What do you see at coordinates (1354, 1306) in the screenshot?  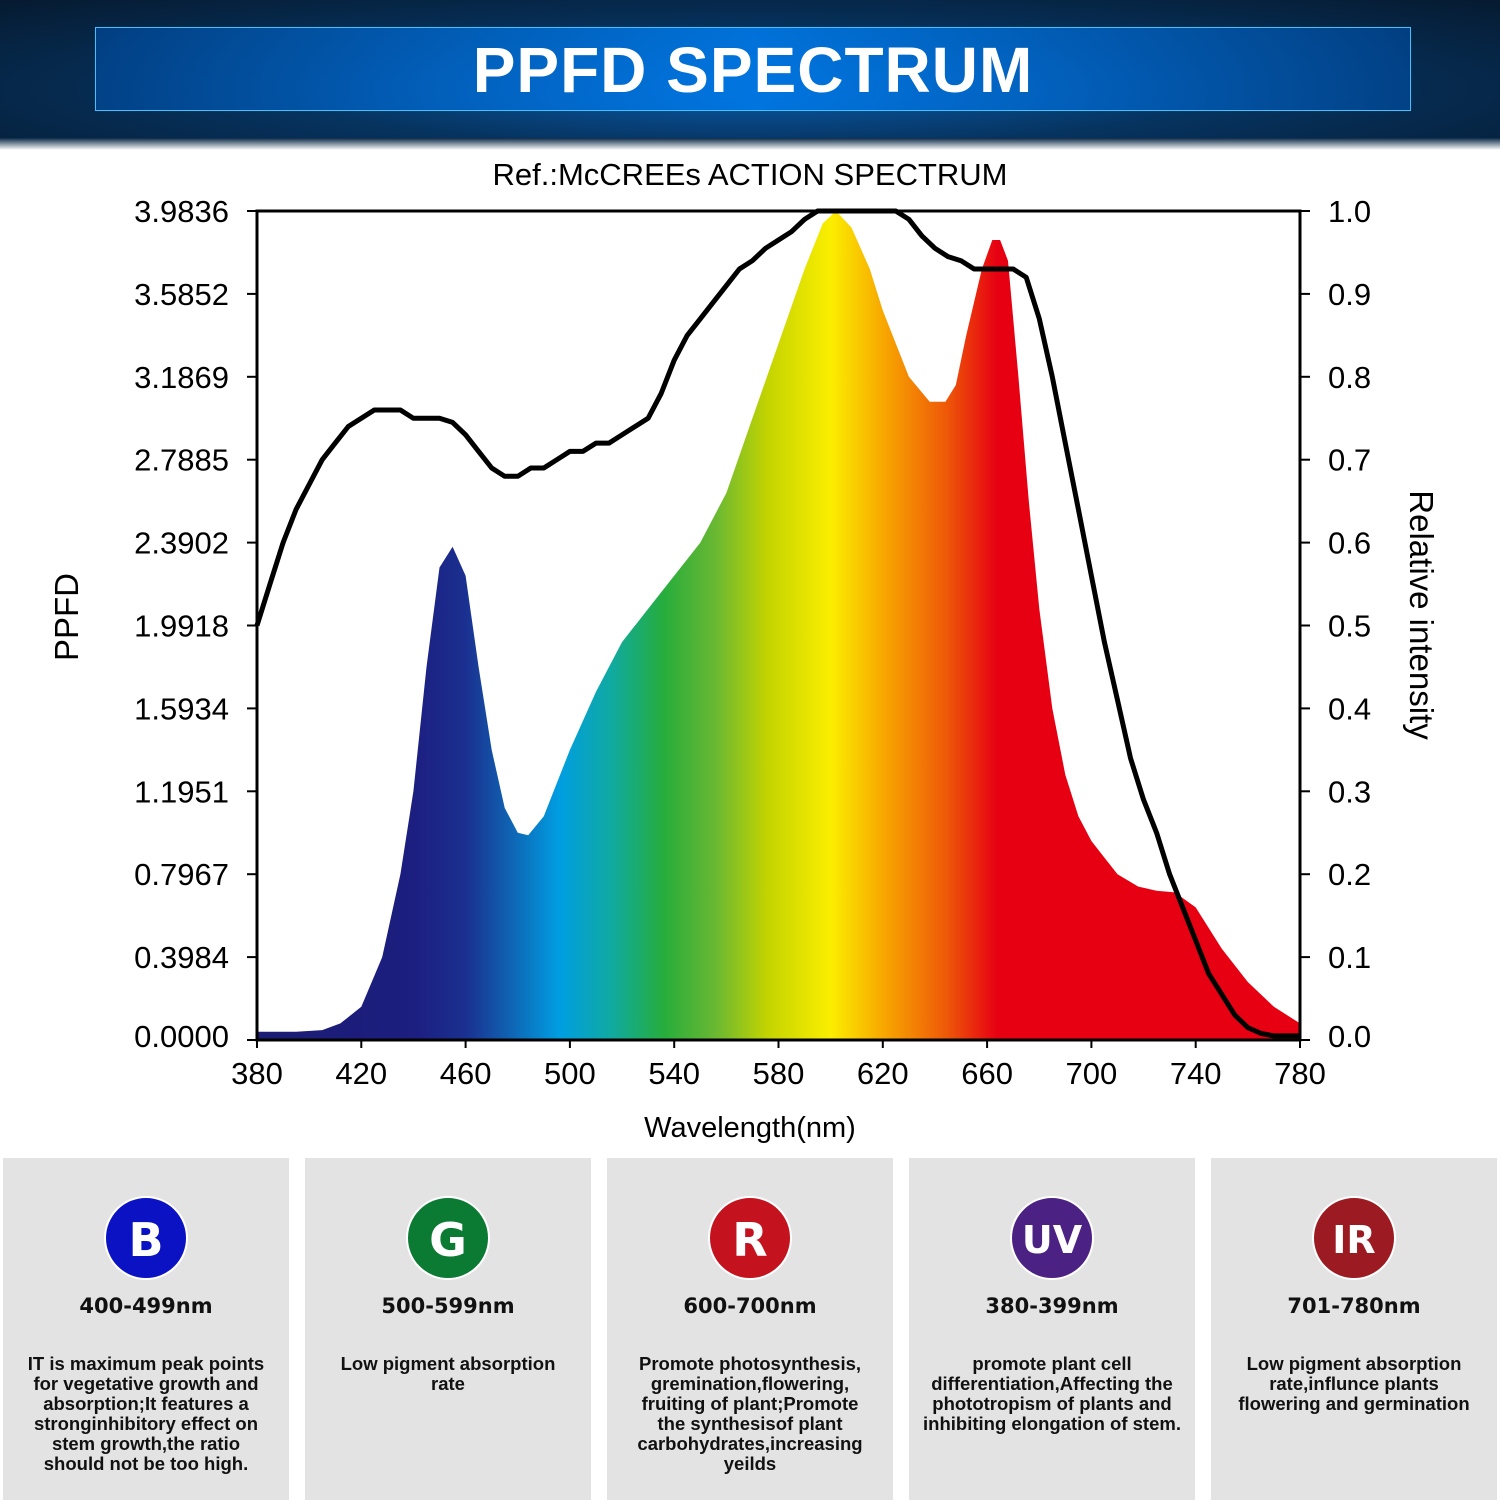 I see `band-range: 701-780nm` at bounding box center [1354, 1306].